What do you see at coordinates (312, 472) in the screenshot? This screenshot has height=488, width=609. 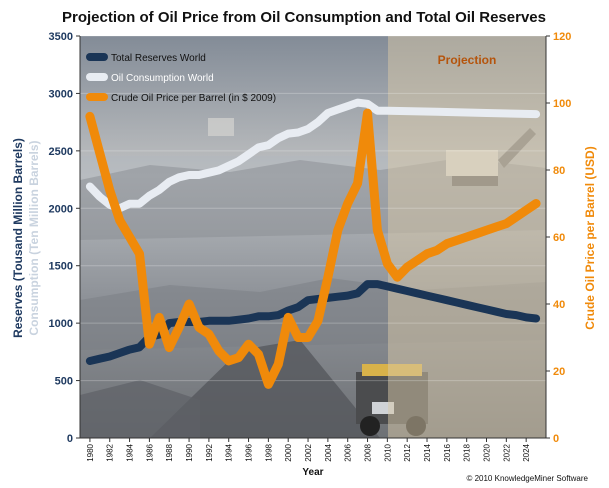 I see `x-axis-label: Year` at bounding box center [312, 472].